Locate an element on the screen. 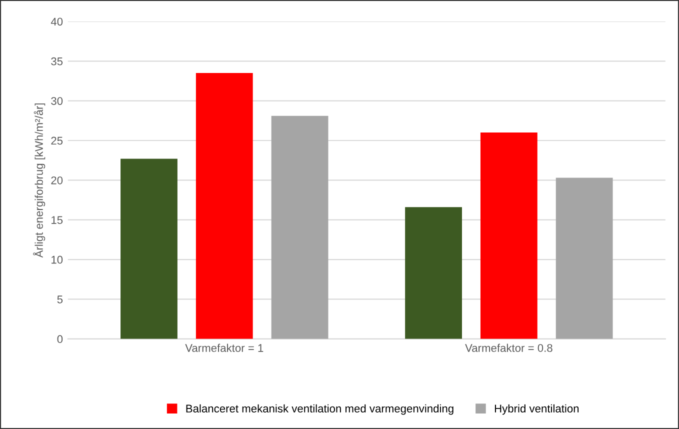 The width and height of the screenshot is (679, 429). legend-label: Hybrid ventilation is located at coordinates (536, 409).